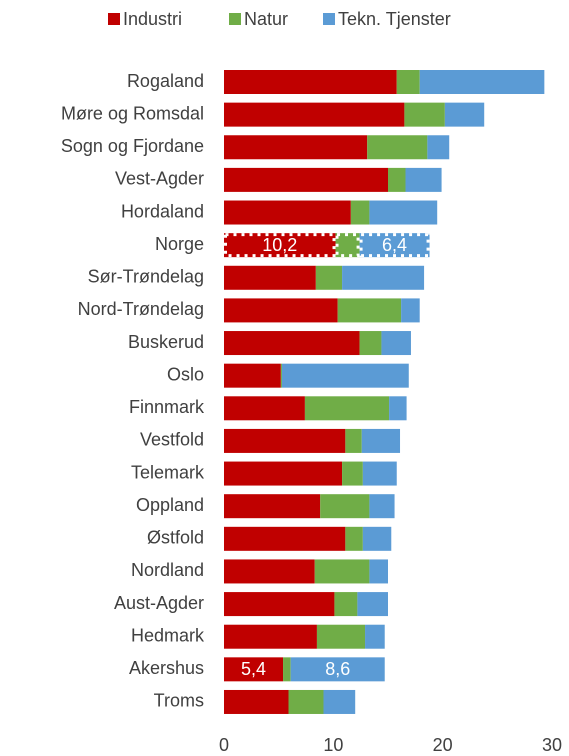  What do you see at coordinates (168, 472) in the screenshot?
I see `y-tick-label: Telemark` at bounding box center [168, 472].